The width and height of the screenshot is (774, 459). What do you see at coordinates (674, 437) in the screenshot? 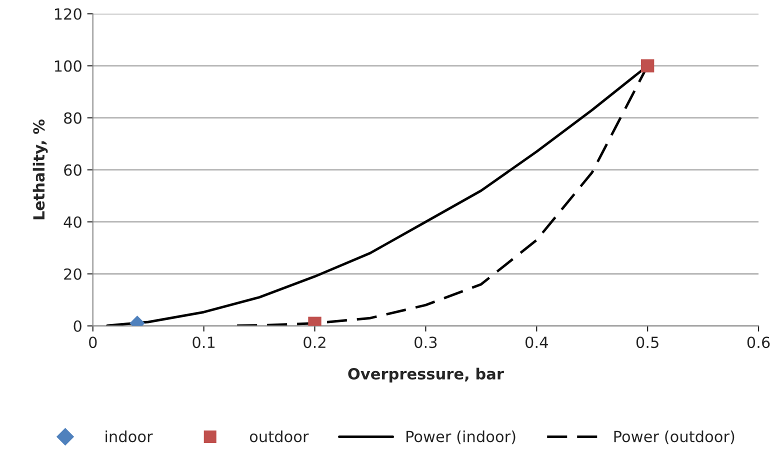
I see `legend-label: Power (outdoor)` at bounding box center [674, 437].